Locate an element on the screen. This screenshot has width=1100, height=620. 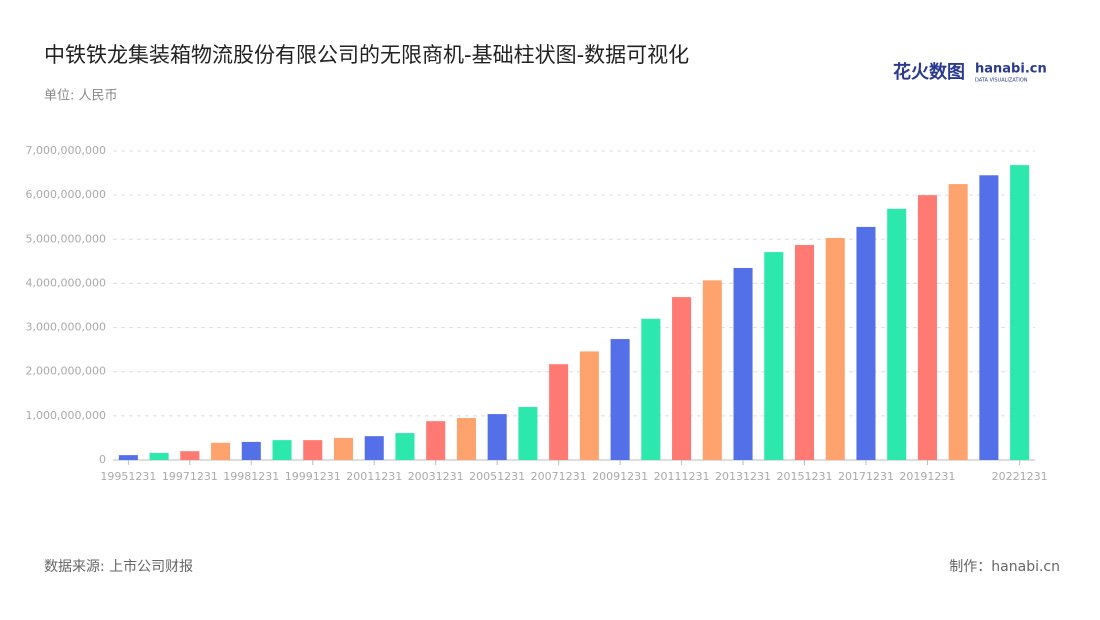
x-tick-label: 20031231 is located at coordinates (436, 476).